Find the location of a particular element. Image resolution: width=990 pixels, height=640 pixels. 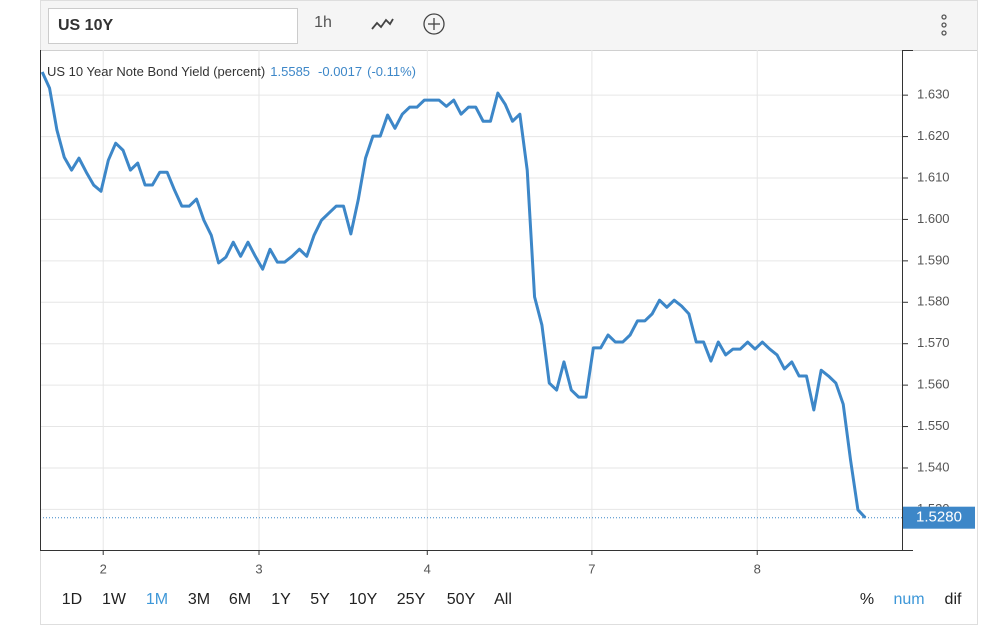

y-tick-label: 1.610 is located at coordinates (933, 176).